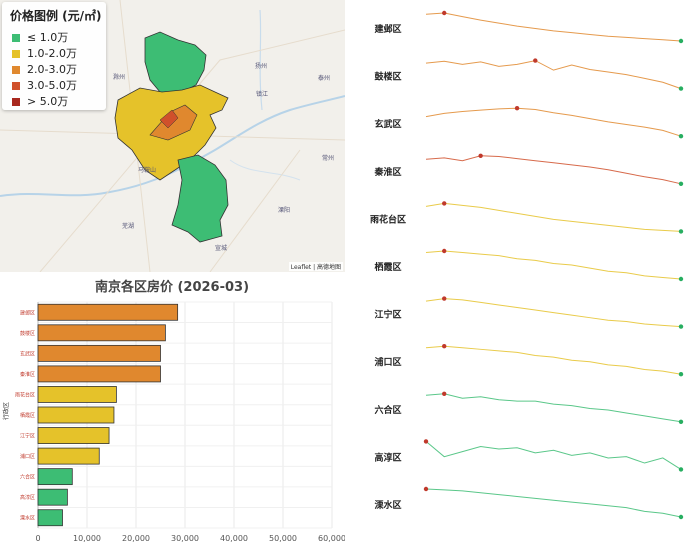  I want to click on map-attribution: Leaflet | 高德地图, so click(315, 266).